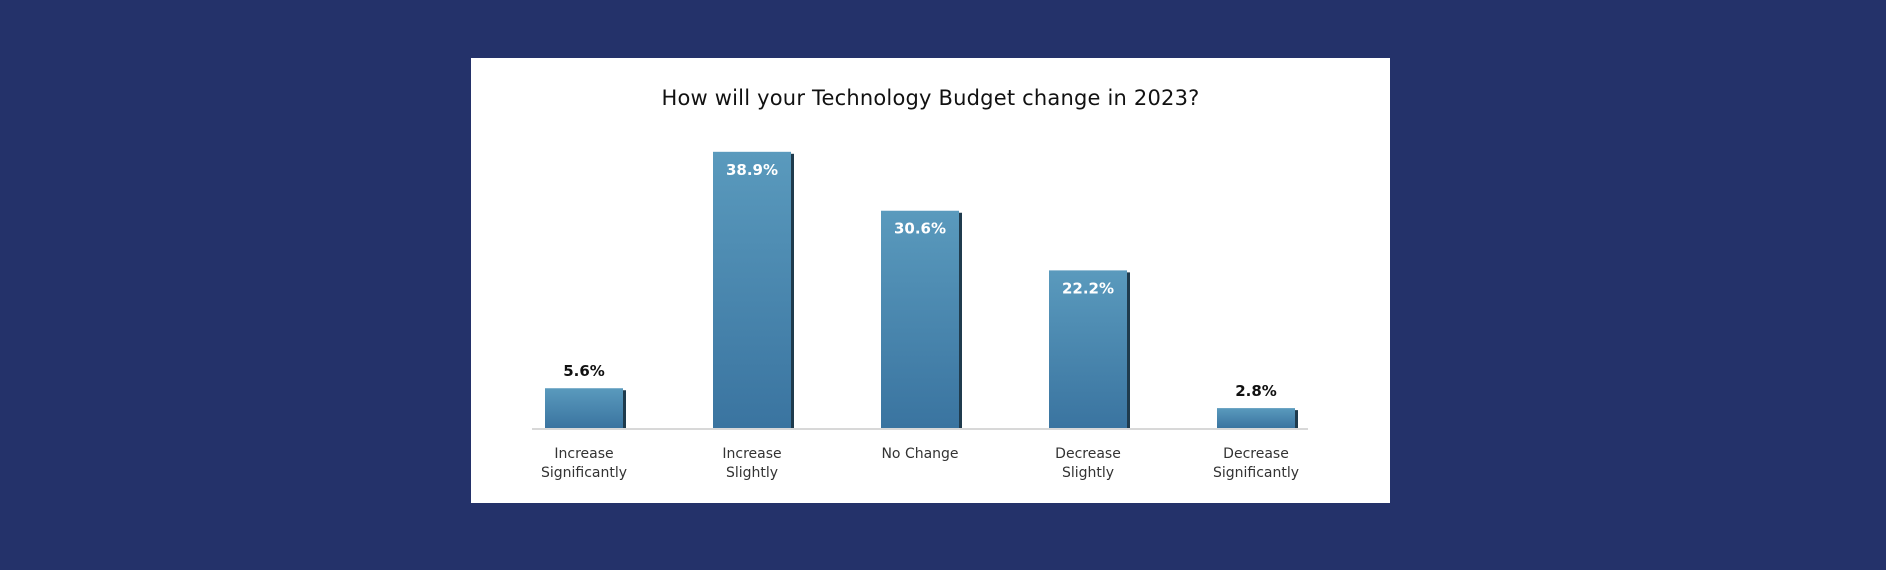  What do you see at coordinates (1256, 391) in the screenshot?
I see `data-label: 2.8%` at bounding box center [1256, 391].